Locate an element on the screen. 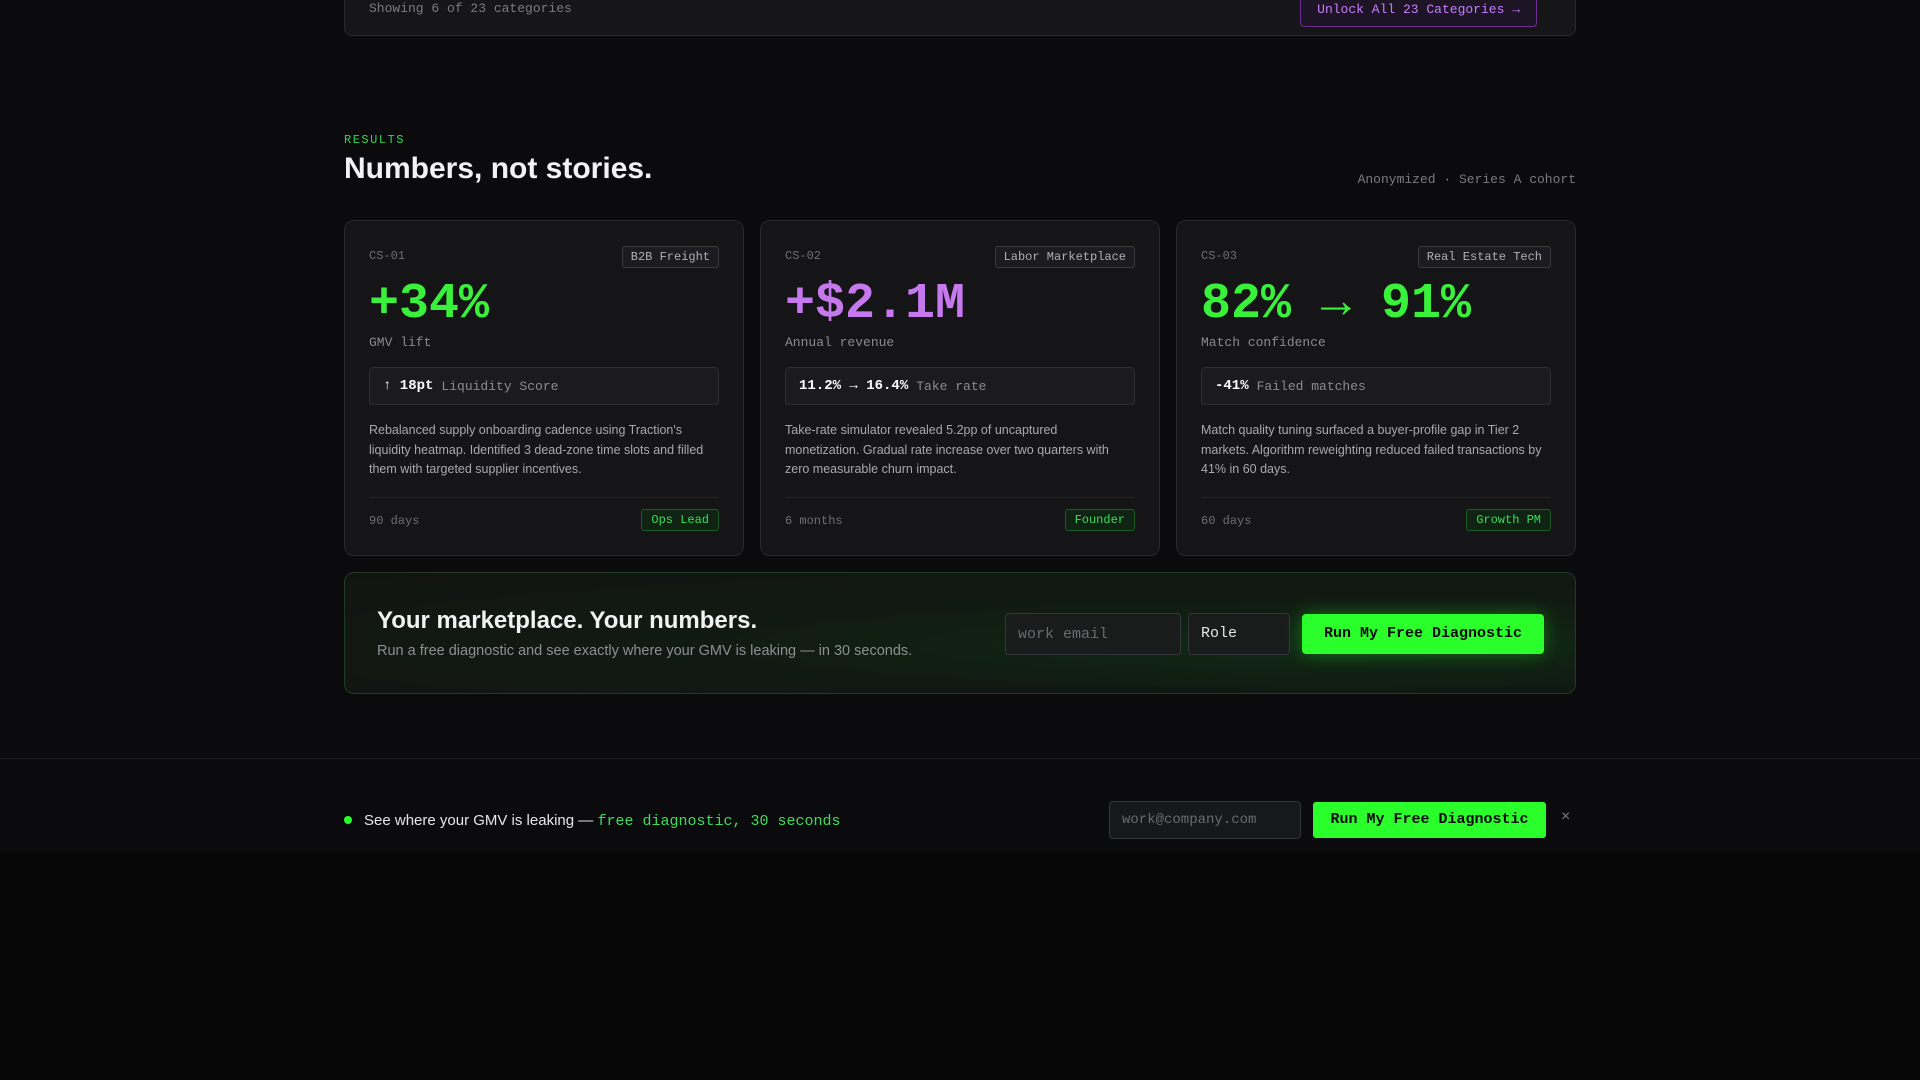  stat-box: ↑ 18pt Liquidity Score is located at coordinates (544, 386).